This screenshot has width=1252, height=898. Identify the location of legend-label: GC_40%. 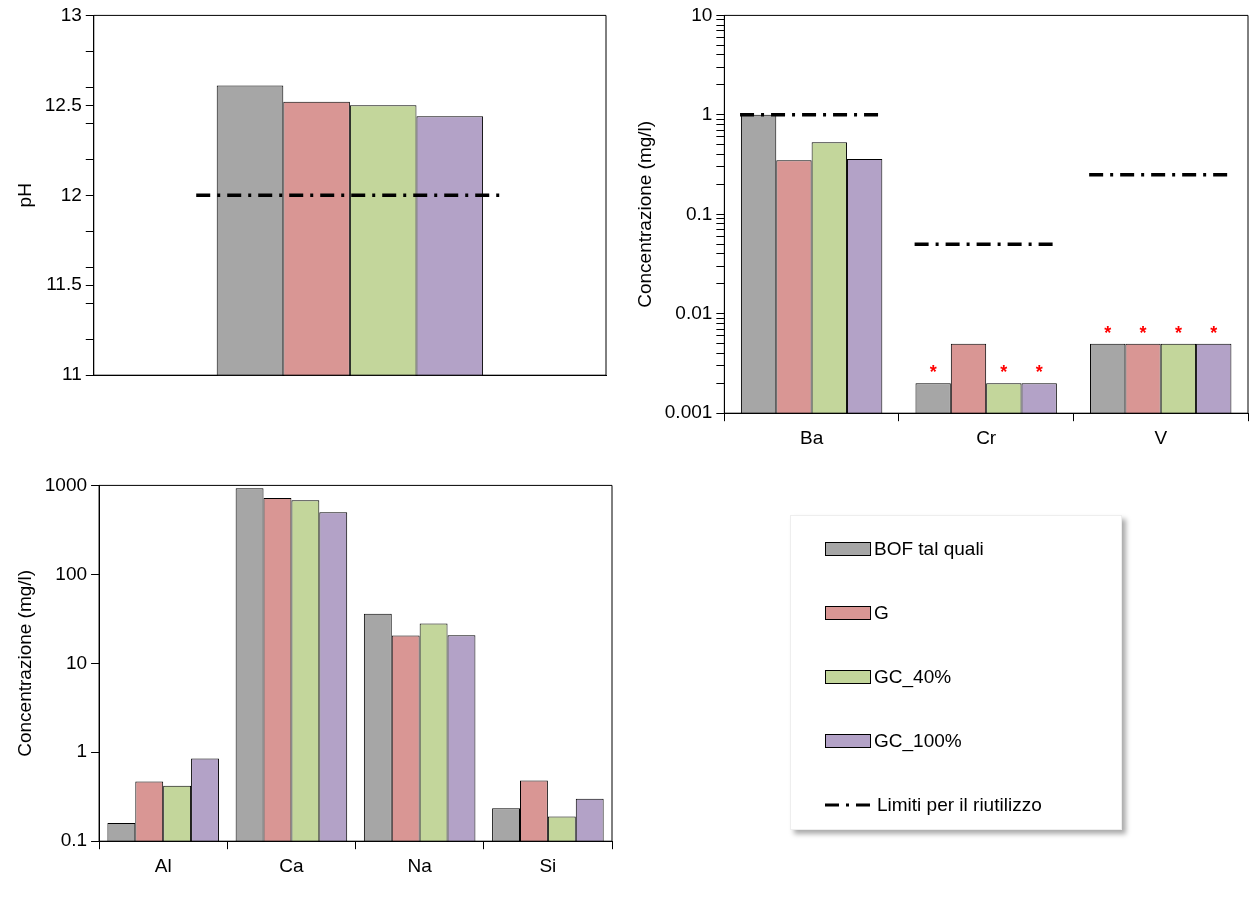
(913, 677).